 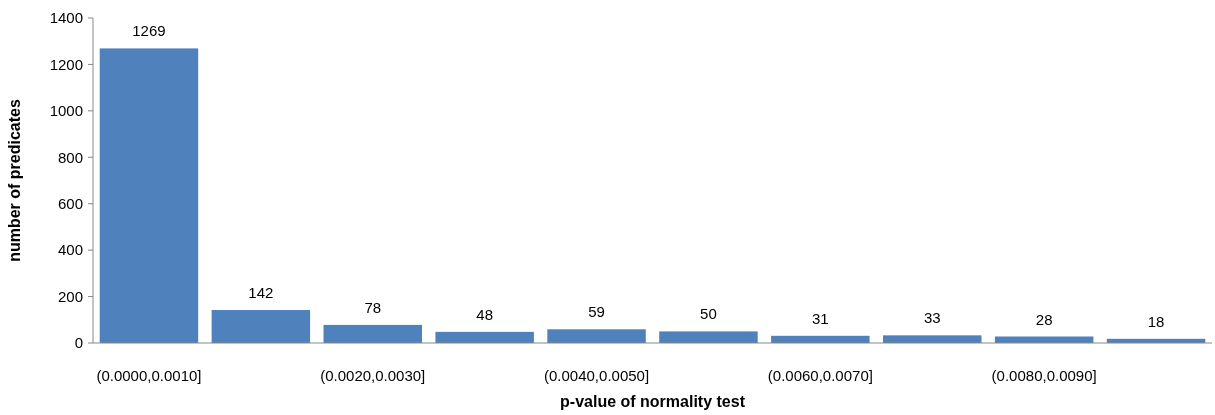 What do you see at coordinates (820, 375) in the screenshot?
I see `x-tick-label: (0.0060,0.0070]` at bounding box center [820, 375].